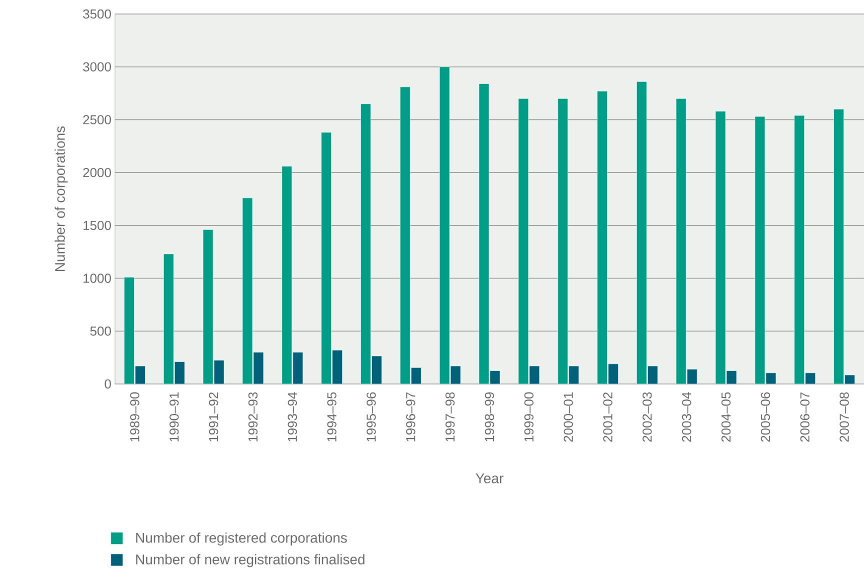 This screenshot has height=585, width=864. What do you see at coordinates (805, 417) in the screenshot?
I see `x-tick-label: 2006–07` at bounding box center [805, 417].